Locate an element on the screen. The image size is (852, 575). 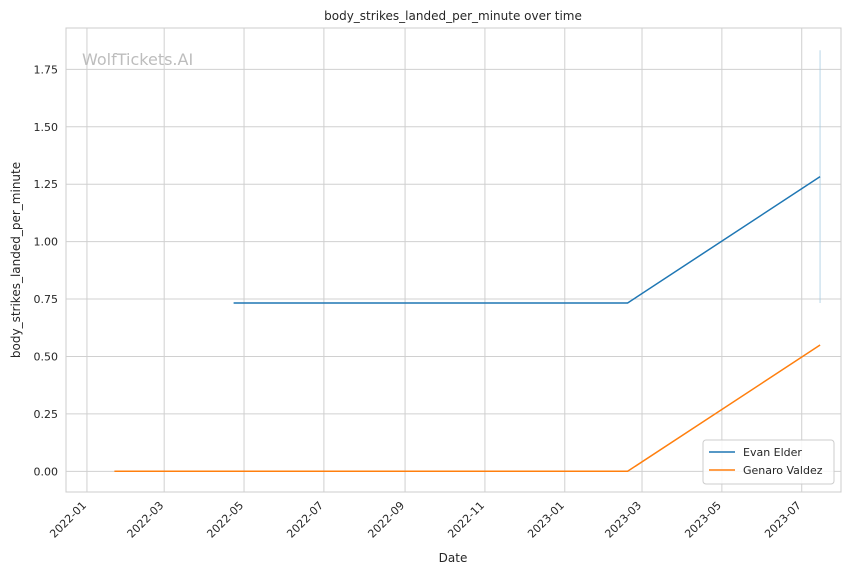
chart-title: body_strikes_landed_per_minute over time is located at coordinates (453, 16).